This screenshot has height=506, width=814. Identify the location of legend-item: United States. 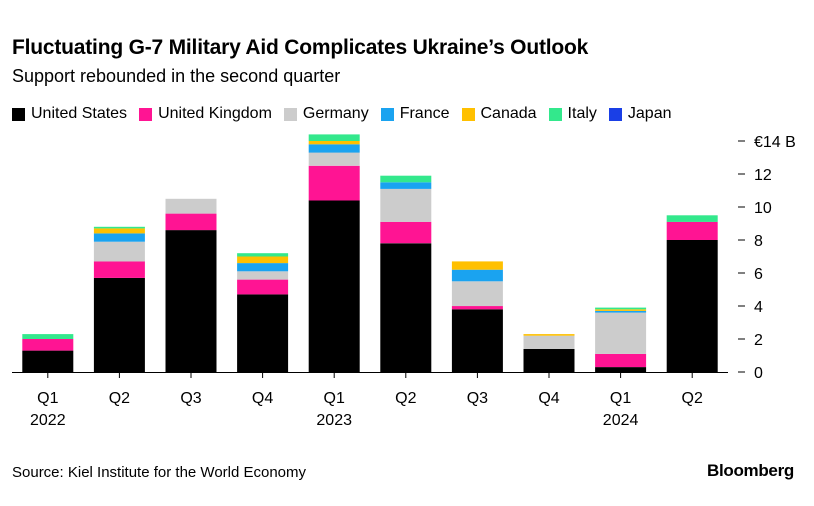
(69, 114).